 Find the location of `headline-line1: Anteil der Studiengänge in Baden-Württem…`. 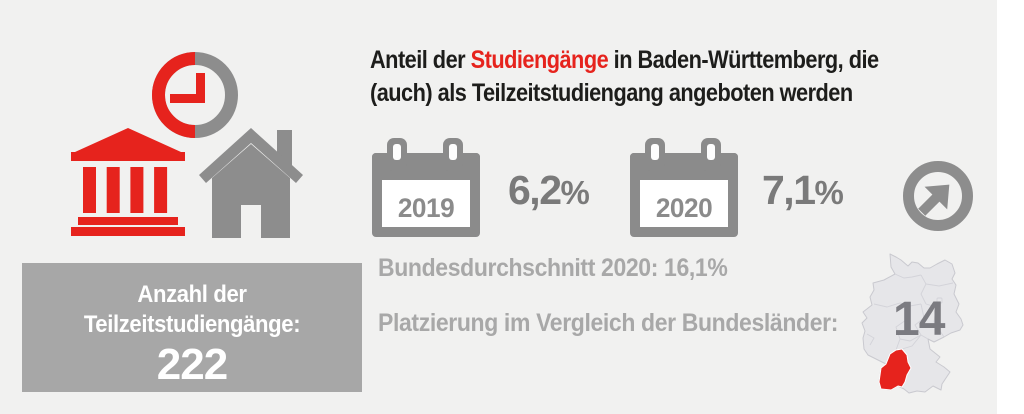

headline-line1: Anteil der Studiengänge in Baden-Württem… is located at coordinates (624, 60).